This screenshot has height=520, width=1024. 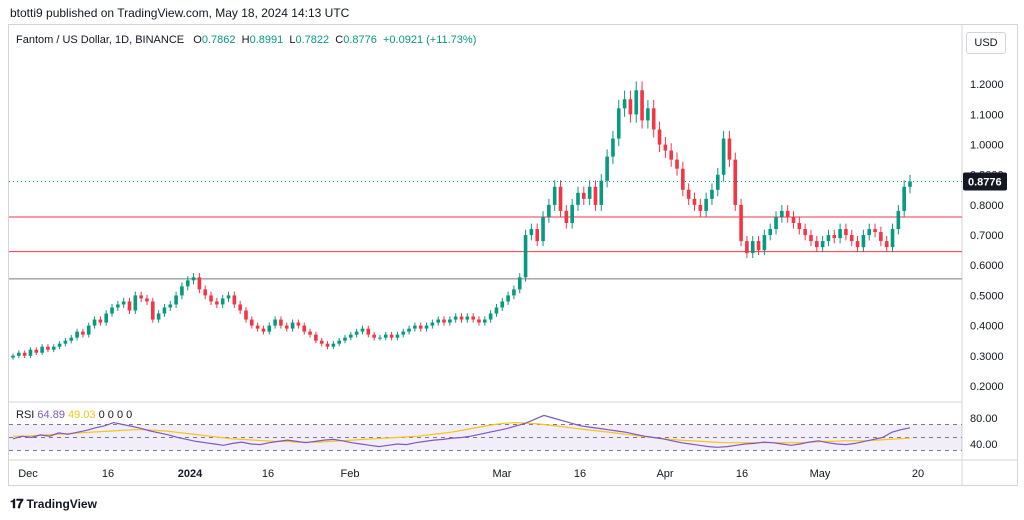 I want to click on x-tick-label: Mar, so click(x=502, y=474).